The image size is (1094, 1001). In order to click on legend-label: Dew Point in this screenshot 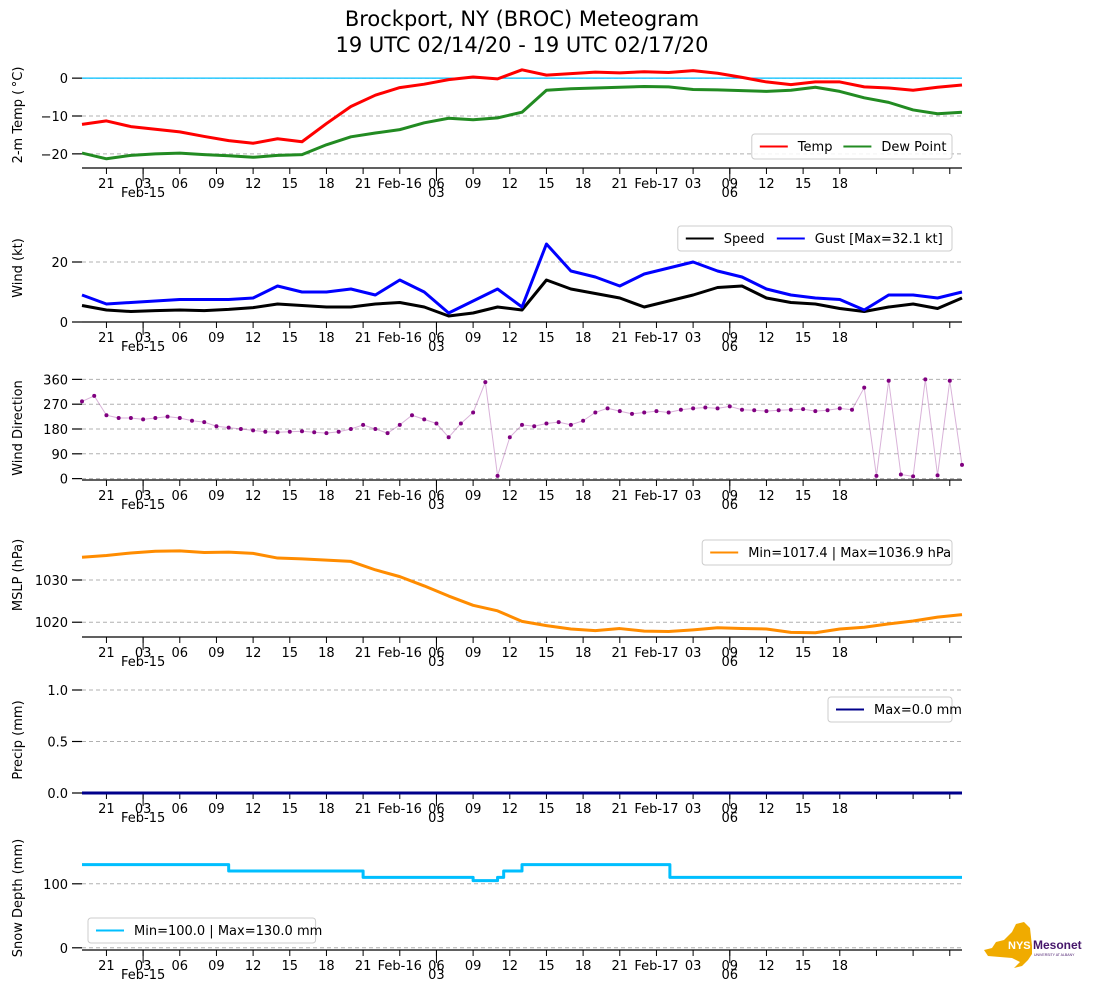, I will do `click(913, 147)`.